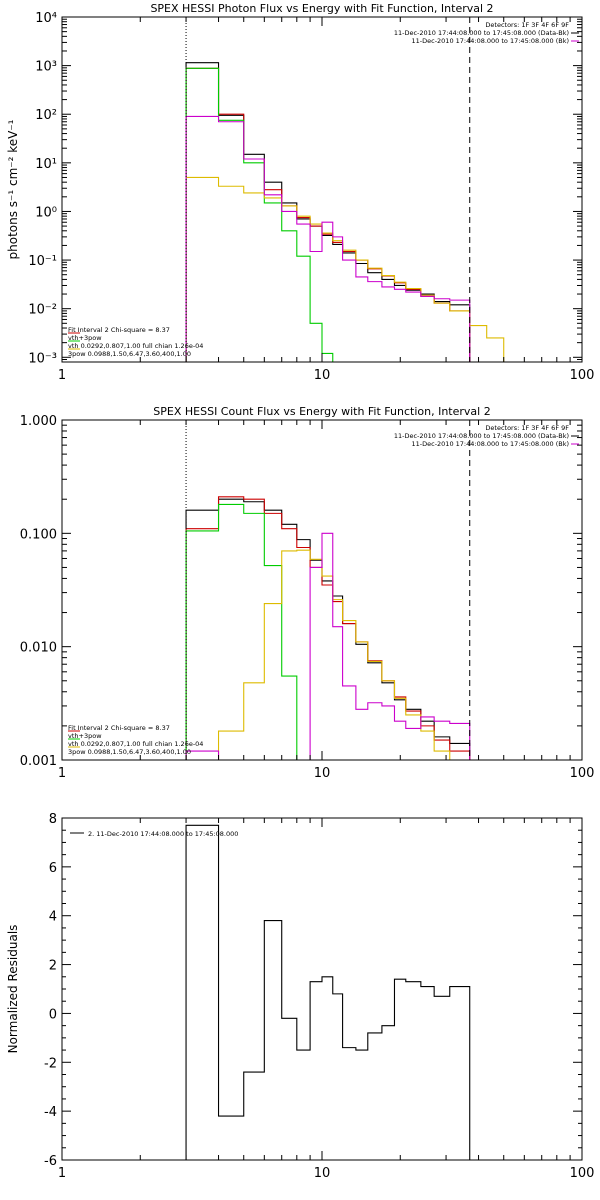  Describe the element at coordinates (53, 966) in the screenshot. I see `y-tick-label: 2` at that location.